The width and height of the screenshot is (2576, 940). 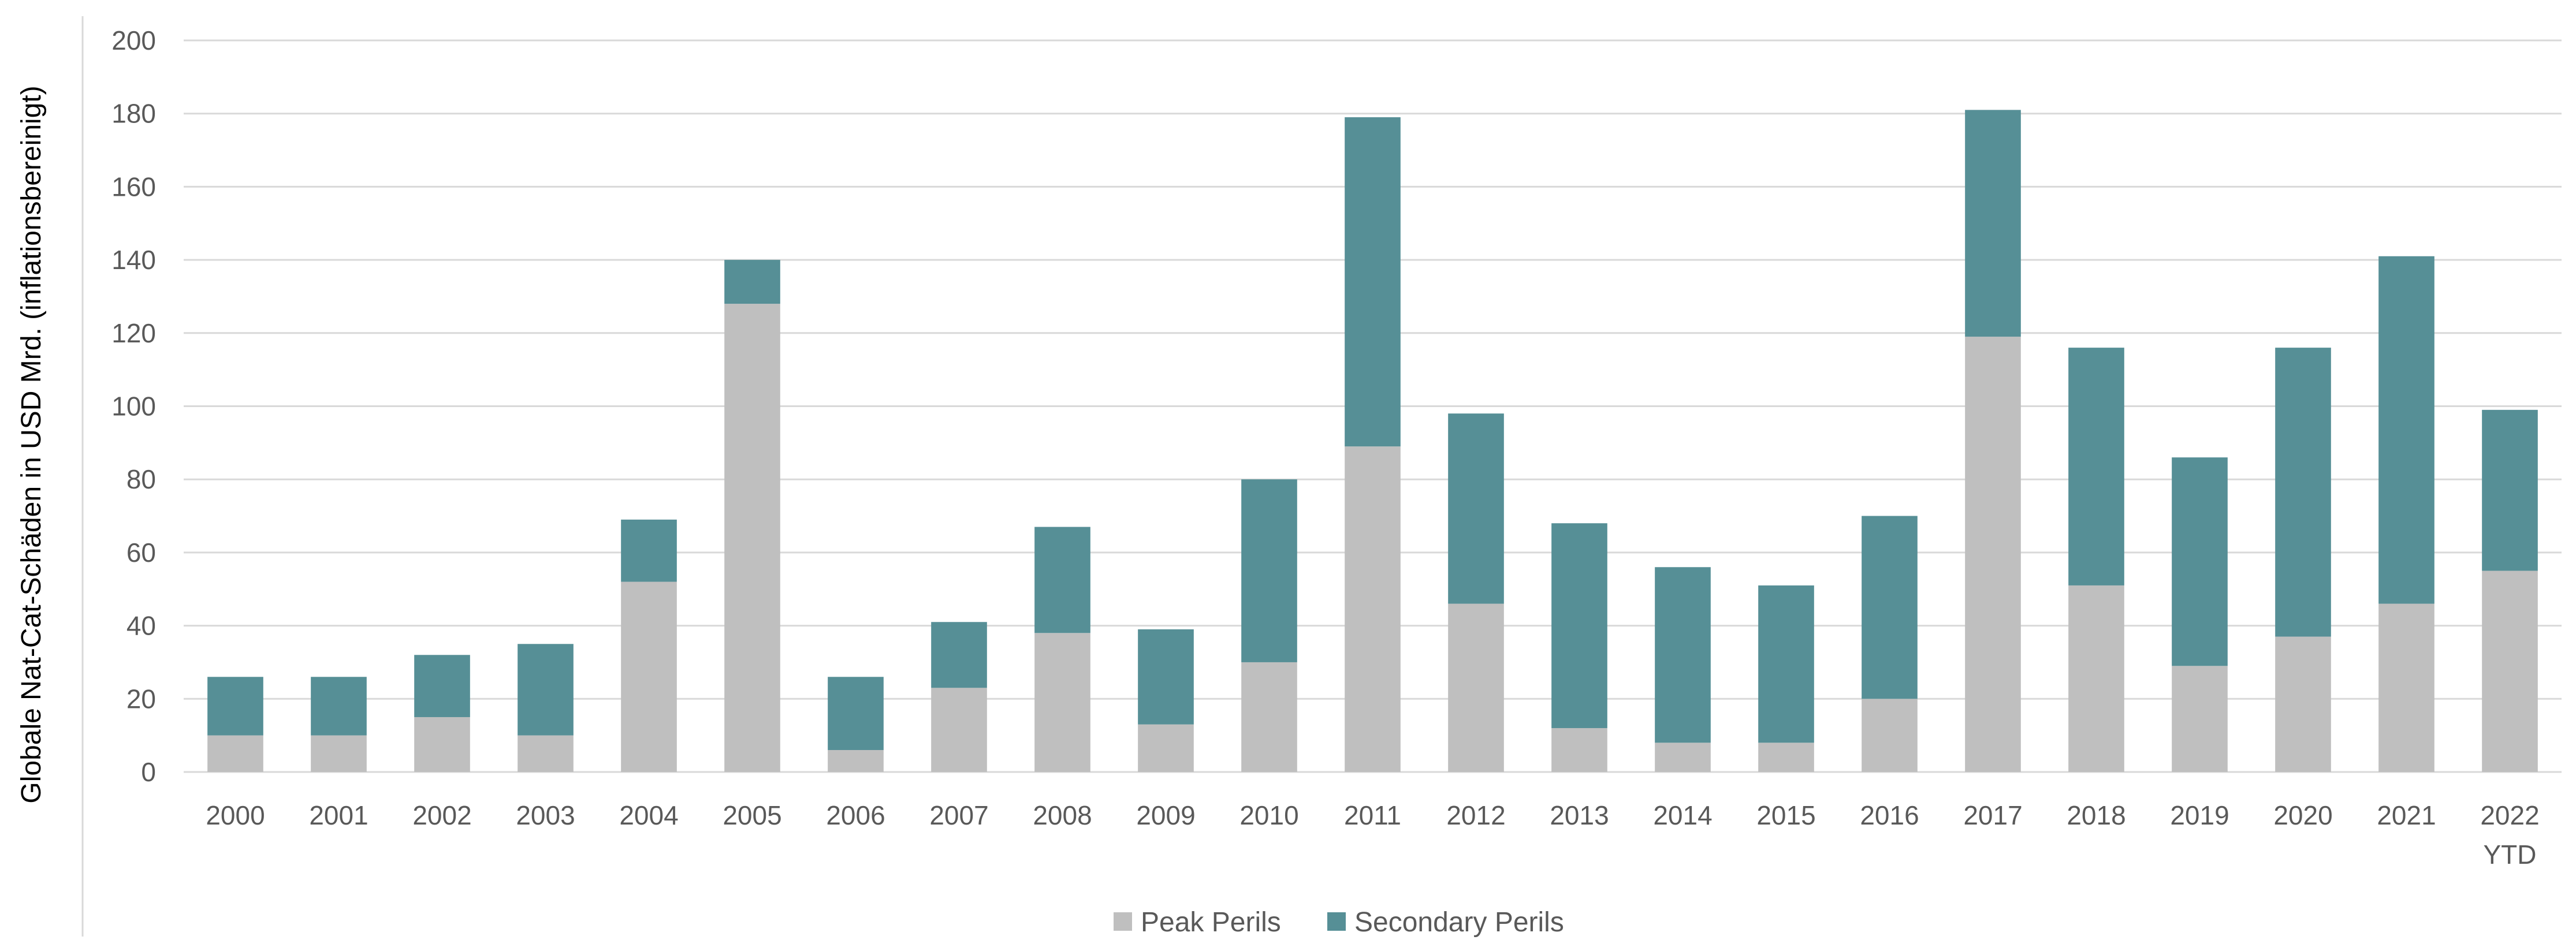 I want to click on y-tick-label: 40, so click(x=141, y=626).